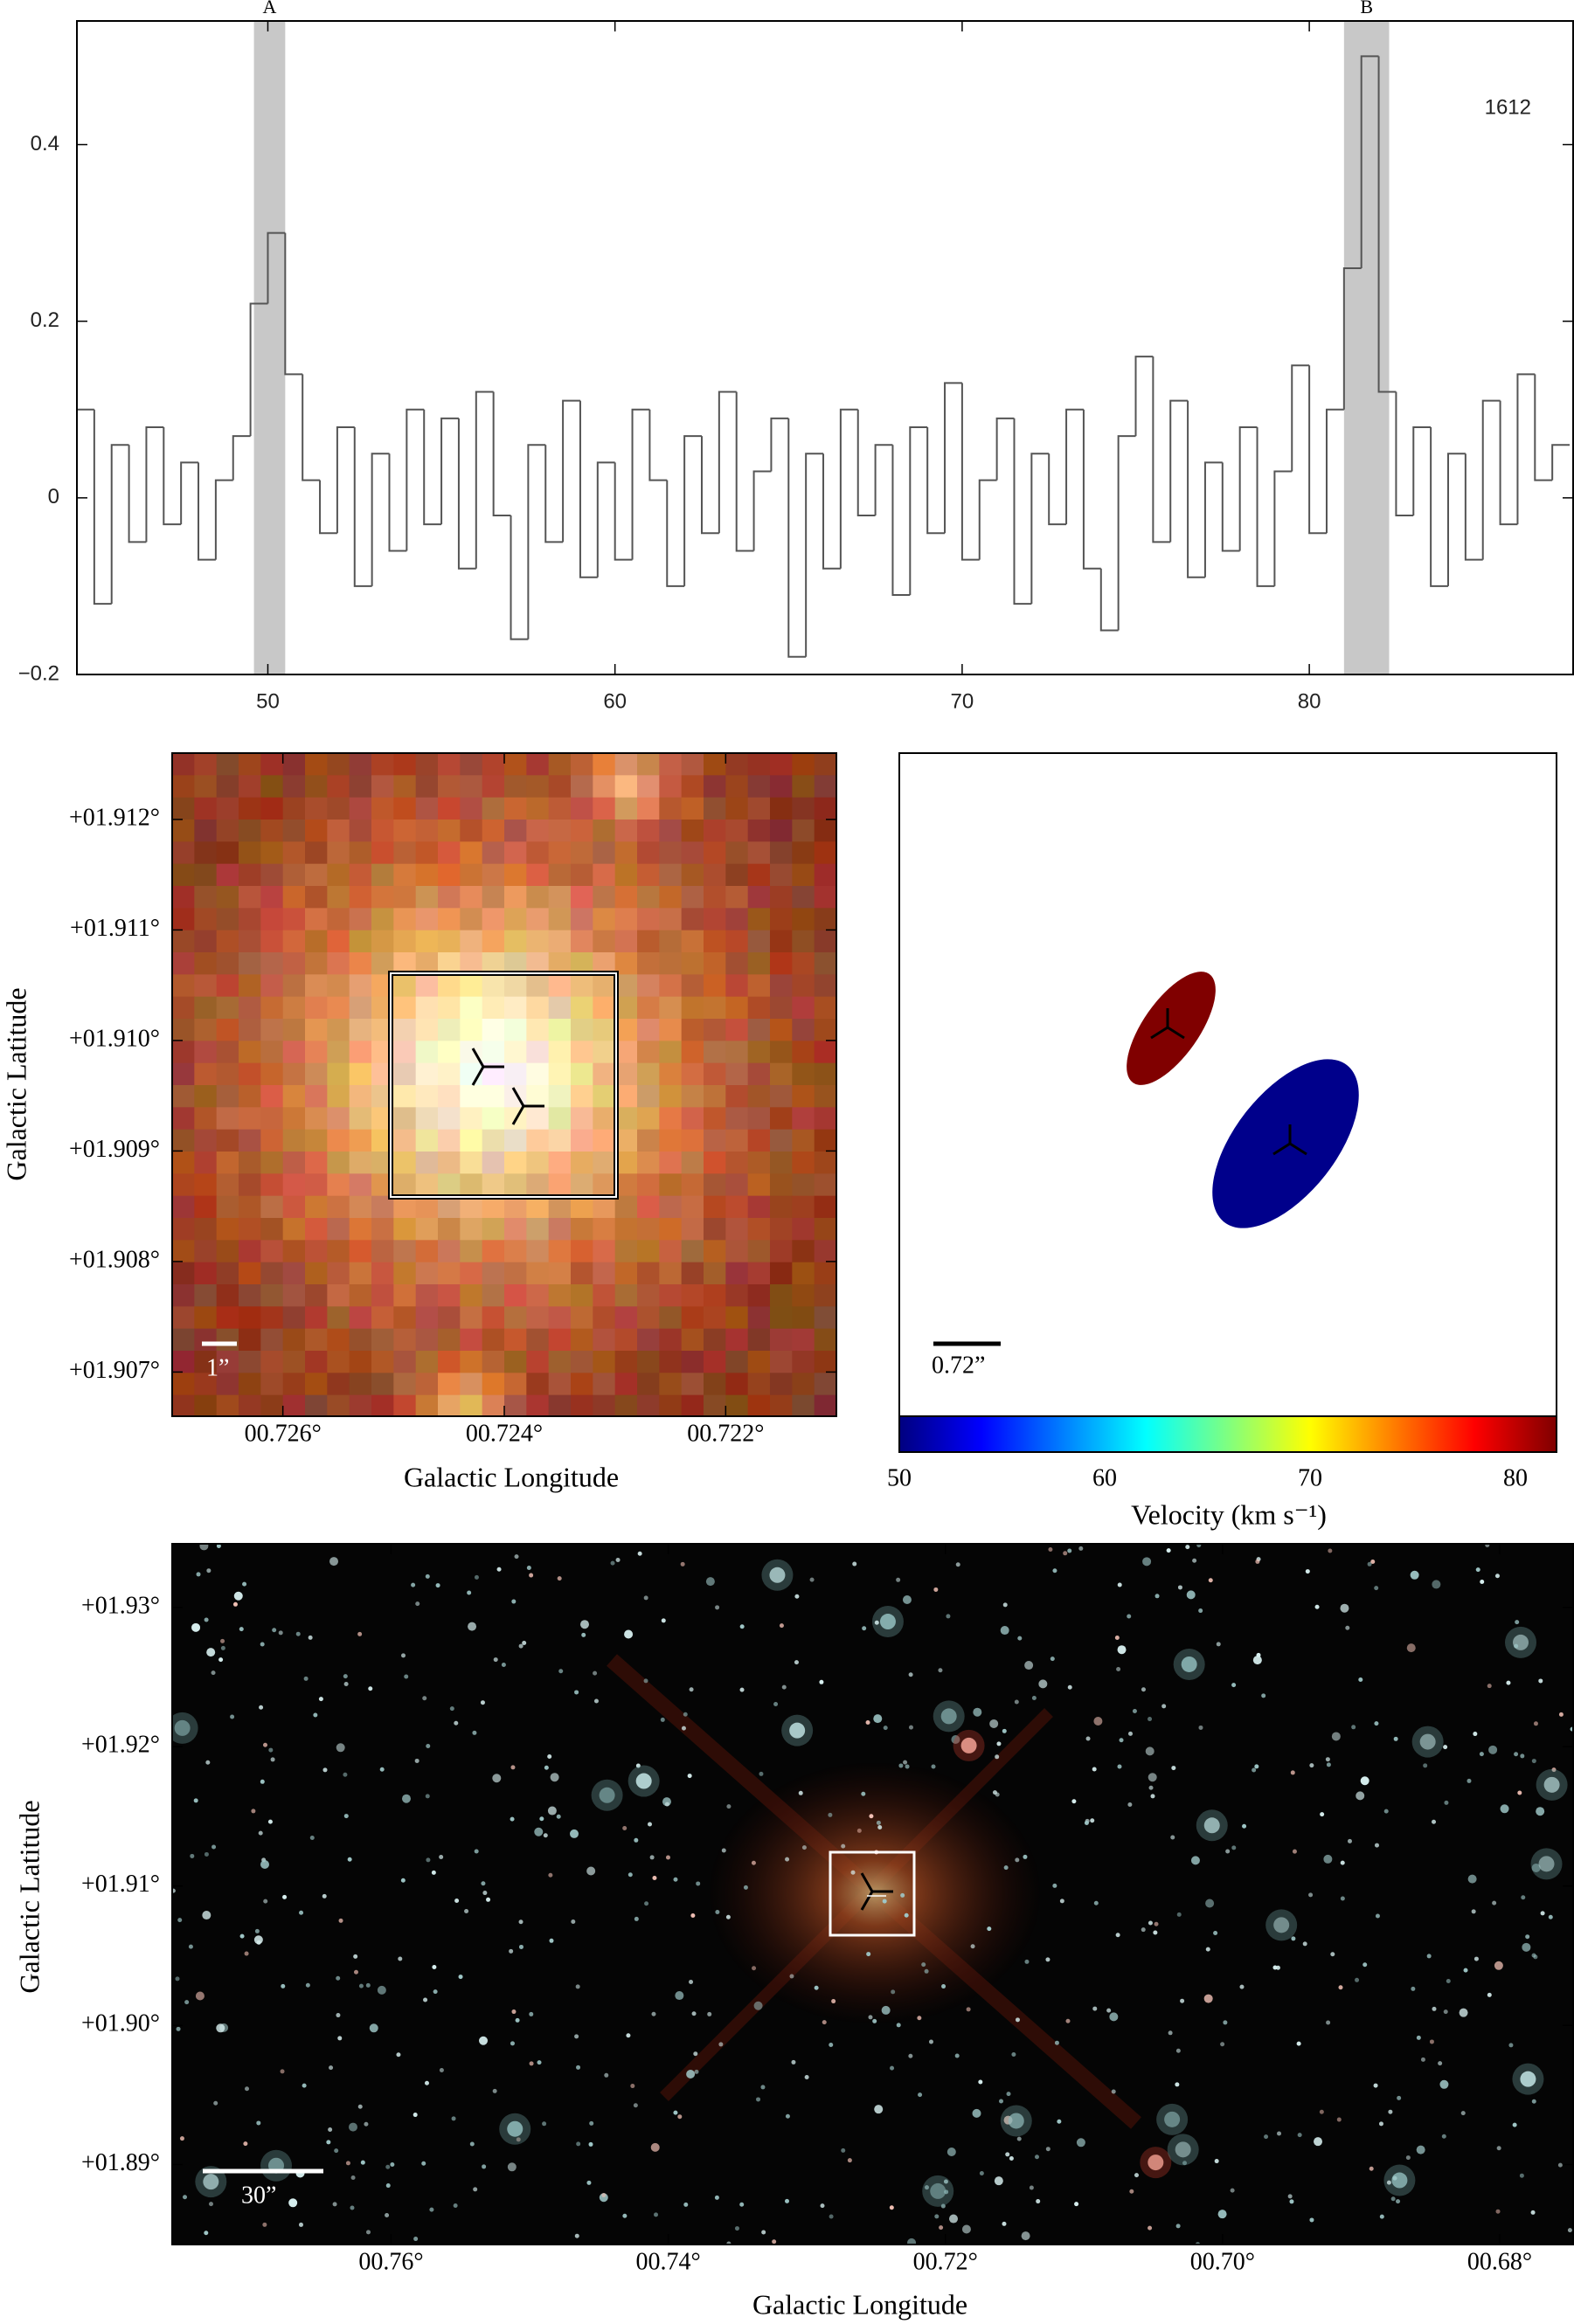  Describe the element at coordinates (1366, 347) in the screenshot. I see `highlight-region` at that location.